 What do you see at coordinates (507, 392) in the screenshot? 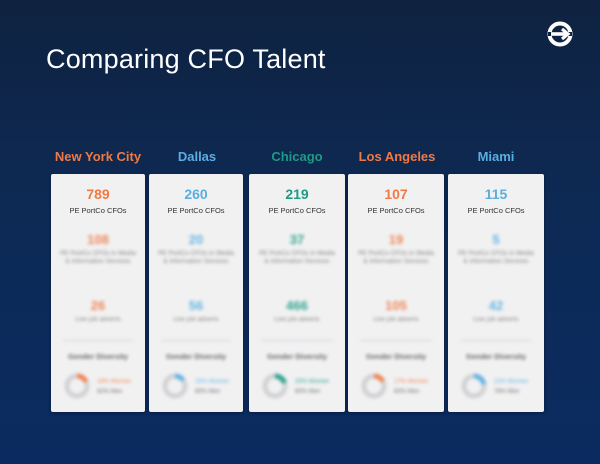
I see `men-percent: 78% Men` at bounding box center [507, 392].